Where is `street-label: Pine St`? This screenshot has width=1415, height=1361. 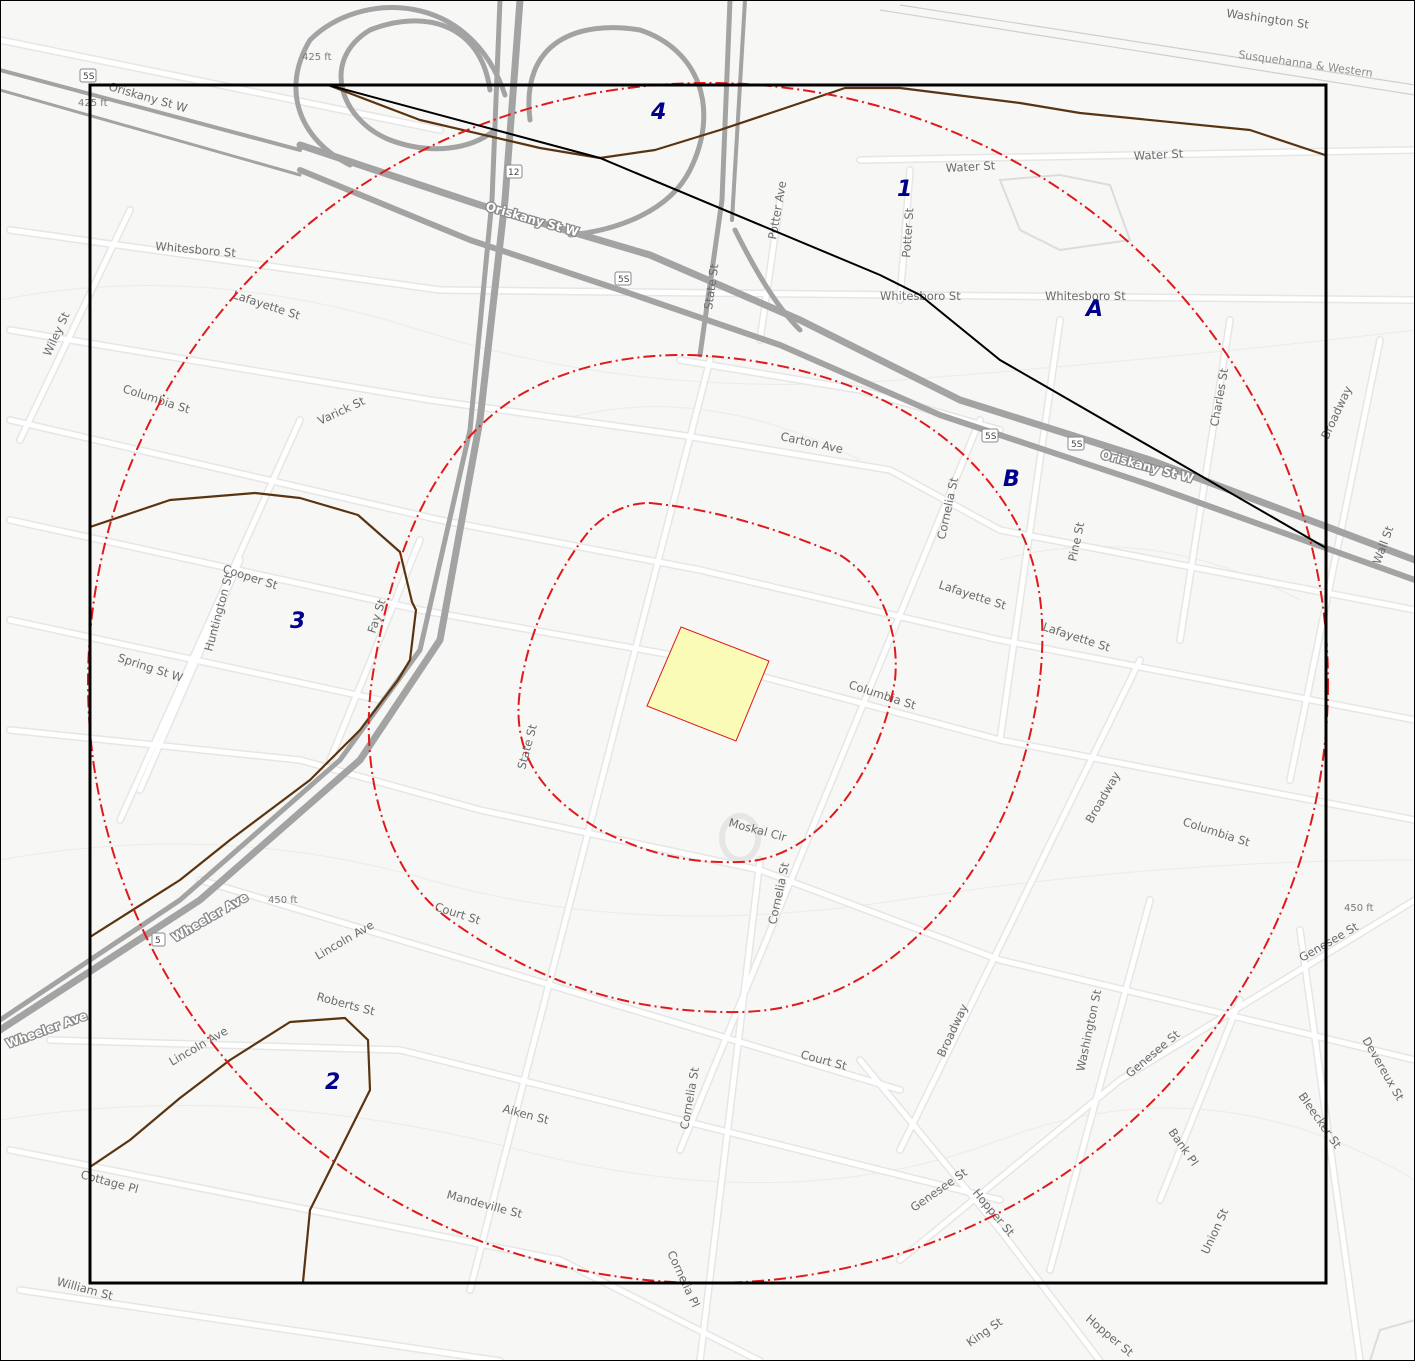 street-label: Pine St is located at coordinates (1076, 541).